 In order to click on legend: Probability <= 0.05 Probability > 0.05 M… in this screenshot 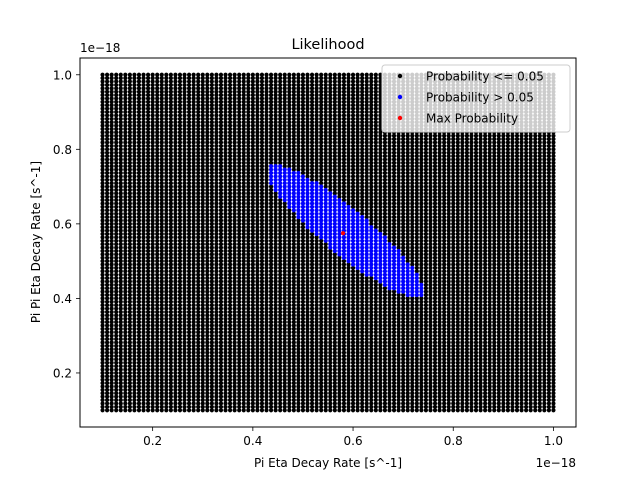, I will do `click(476, 98)`.